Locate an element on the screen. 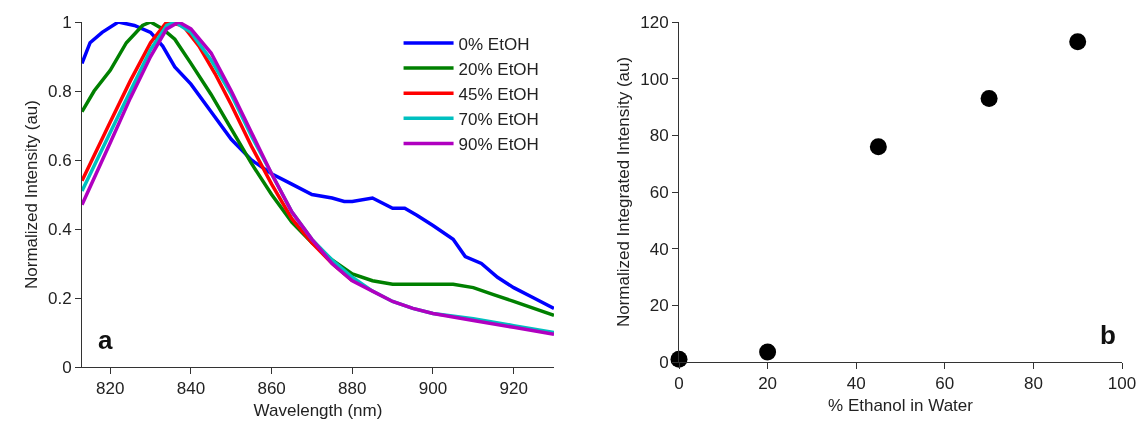 The image size is (1148, 427). x-axis-title: Wavelength (nm) is located at coordinates (318, 410).